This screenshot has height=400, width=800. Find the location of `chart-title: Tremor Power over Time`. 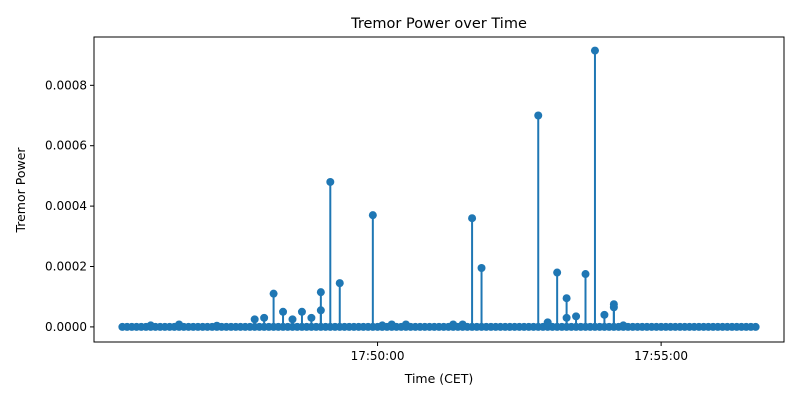

chart-title: Tremor Power over Time is located at coordinates (438, 24).